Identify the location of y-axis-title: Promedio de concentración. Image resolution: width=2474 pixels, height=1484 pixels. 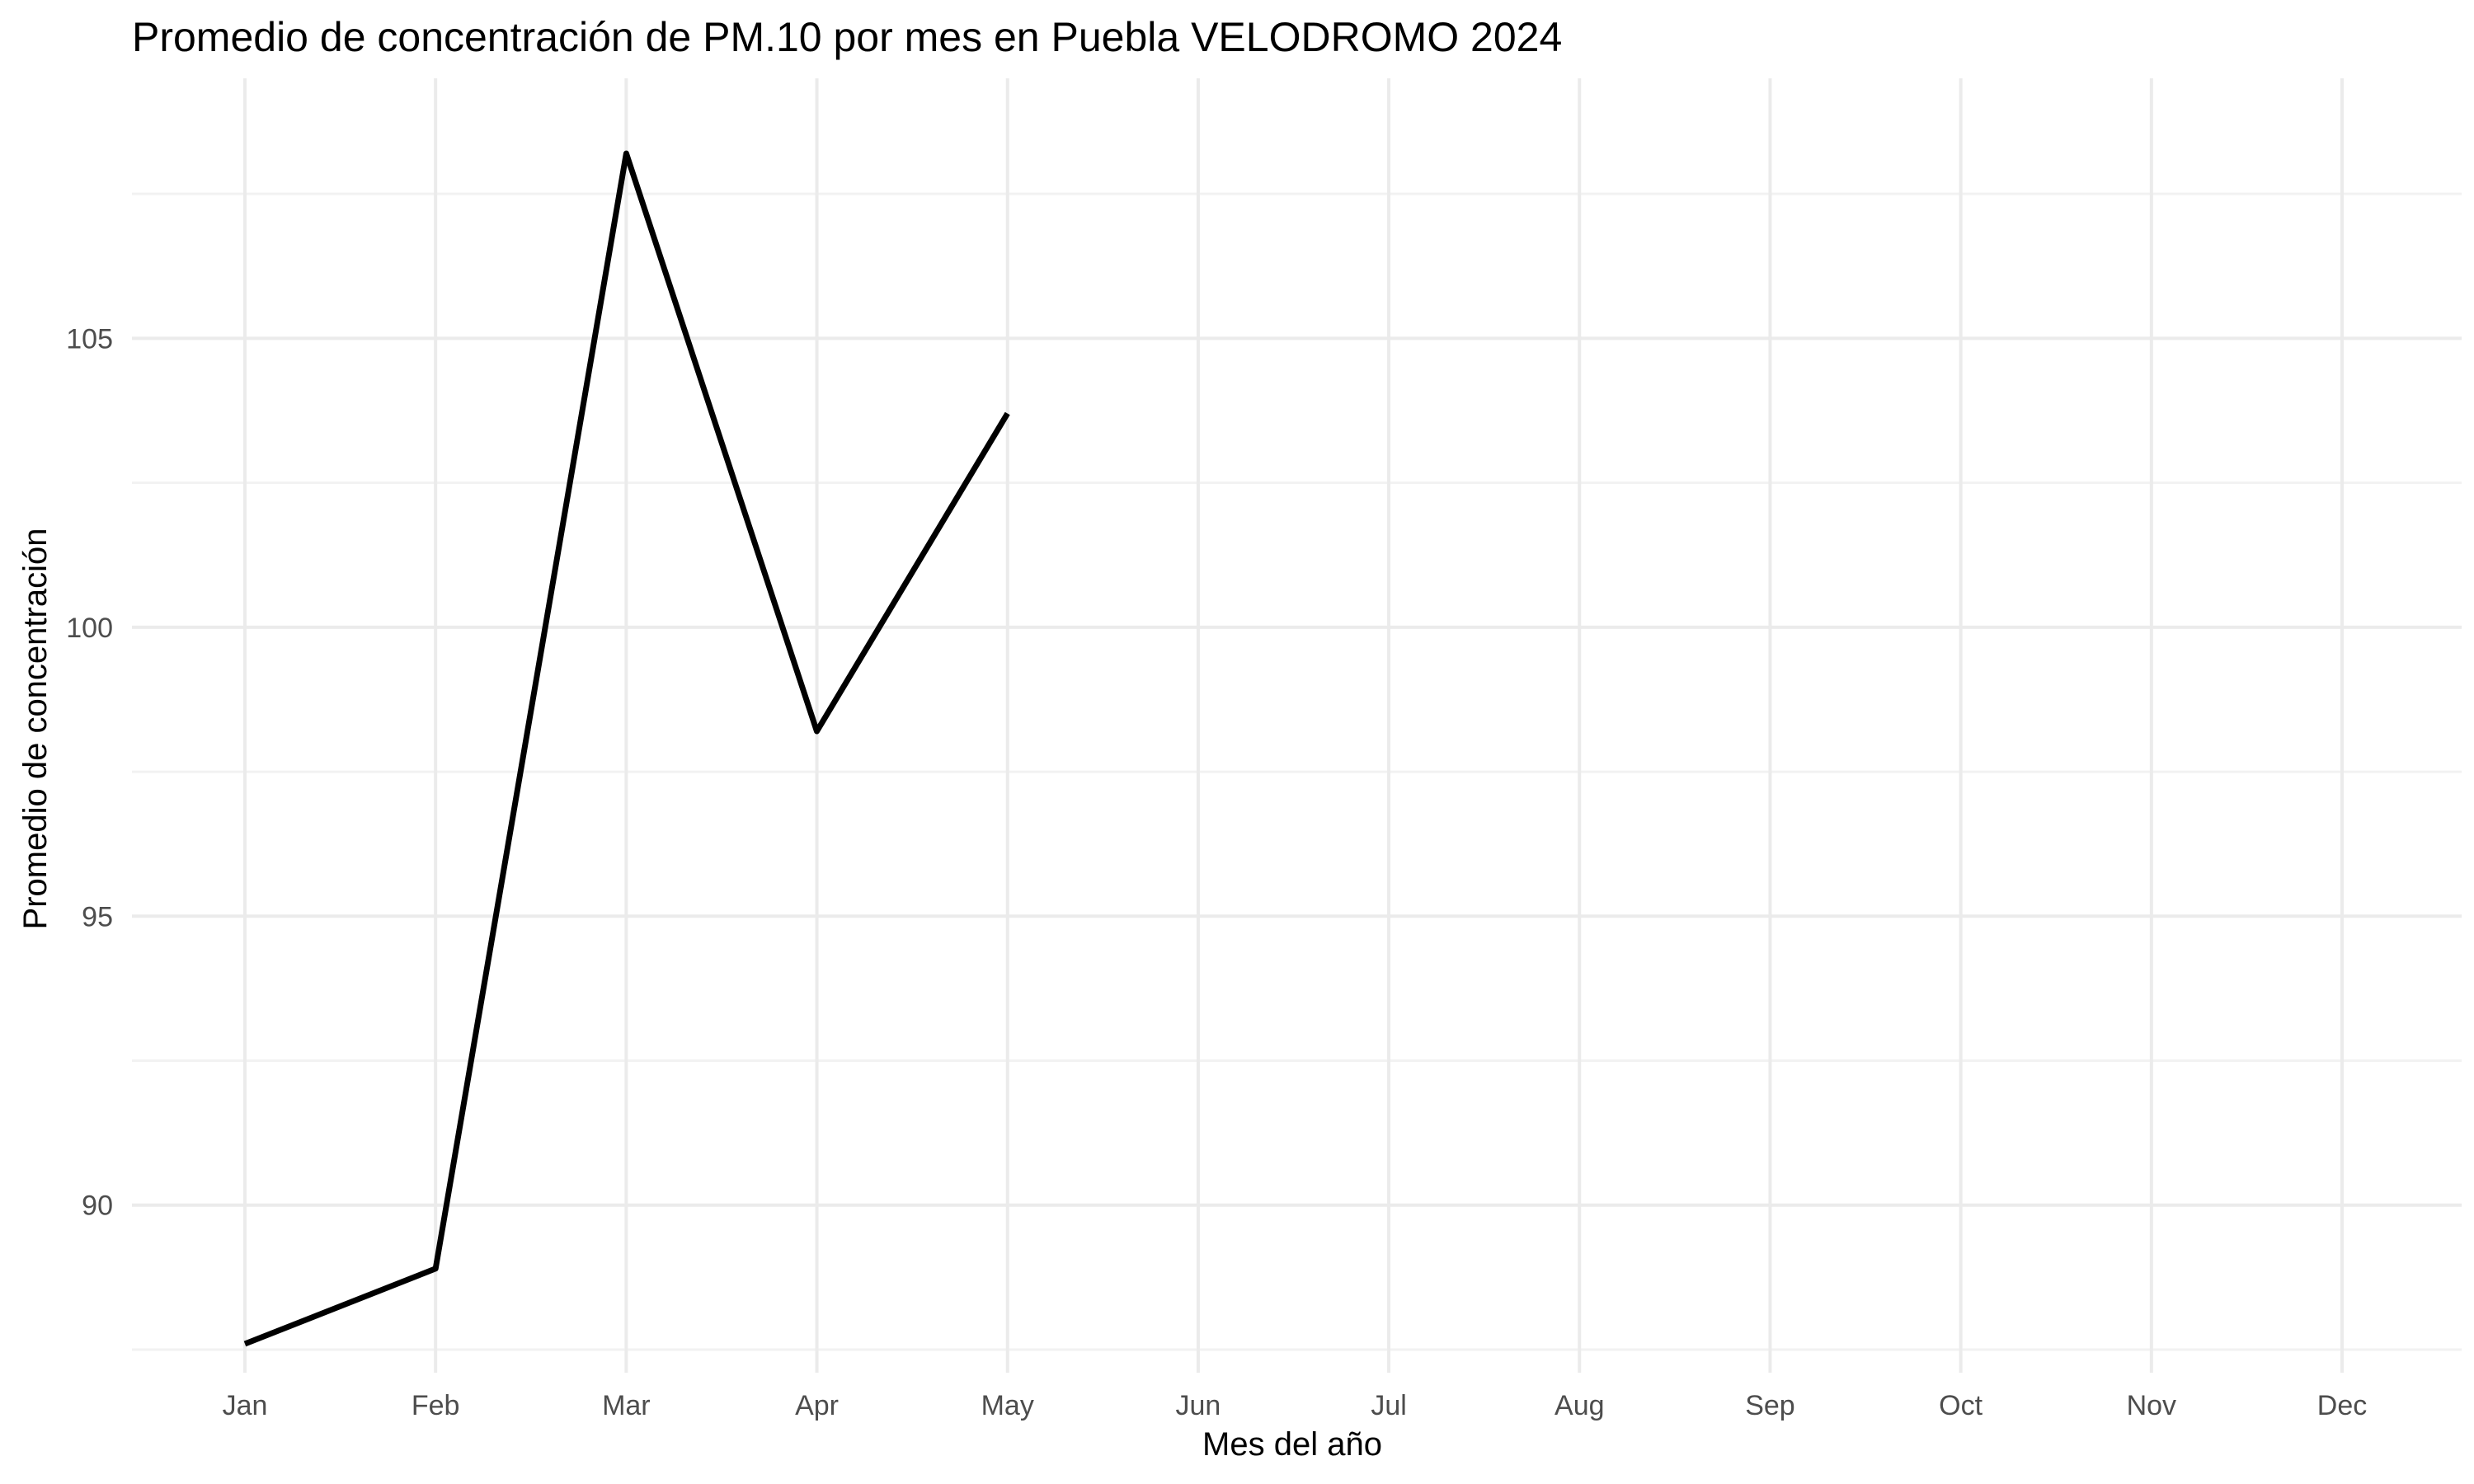
(35, 729).